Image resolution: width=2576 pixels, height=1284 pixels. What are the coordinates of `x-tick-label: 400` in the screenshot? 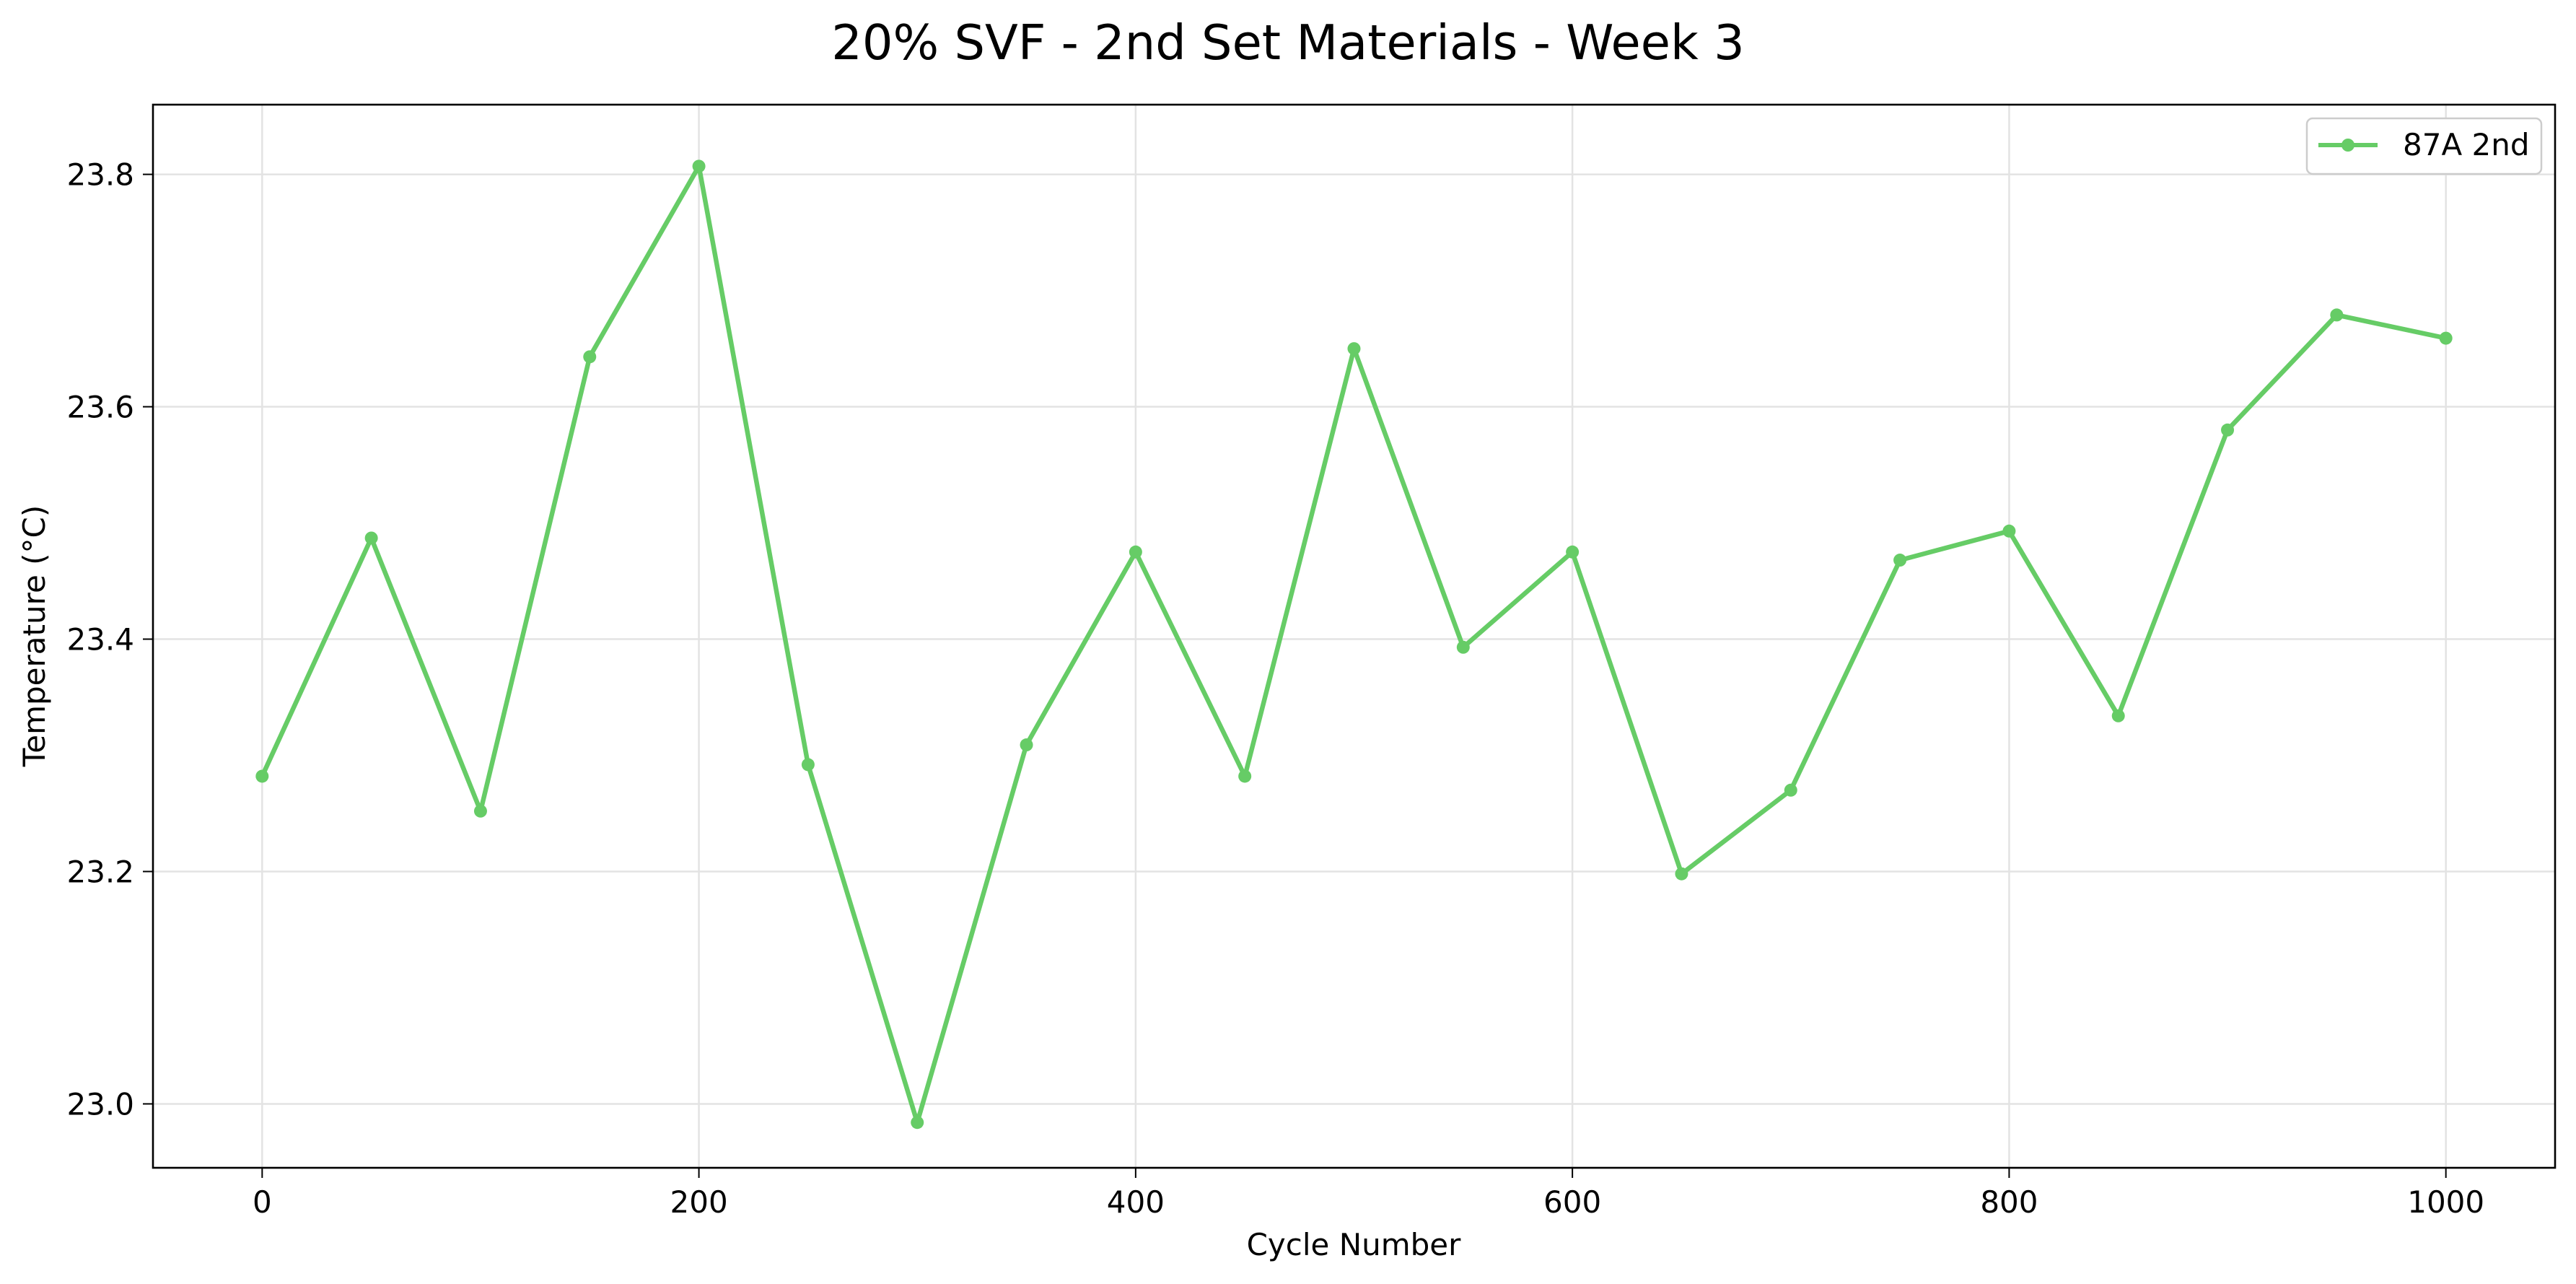 It's located at (1136, 1202).